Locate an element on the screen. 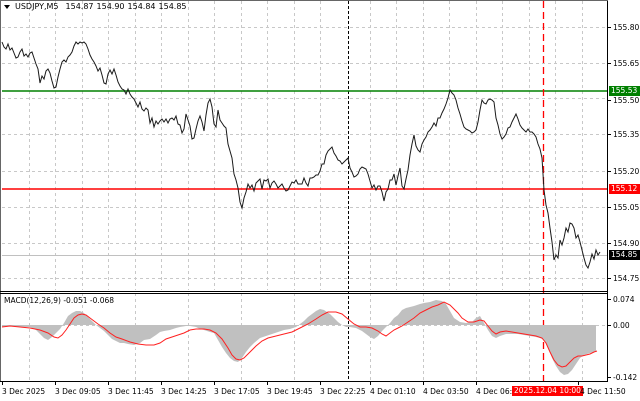 This screenshot has width=640, height=401. time-label: 3 Dec 22:25 is located at coordinates (343, 391).